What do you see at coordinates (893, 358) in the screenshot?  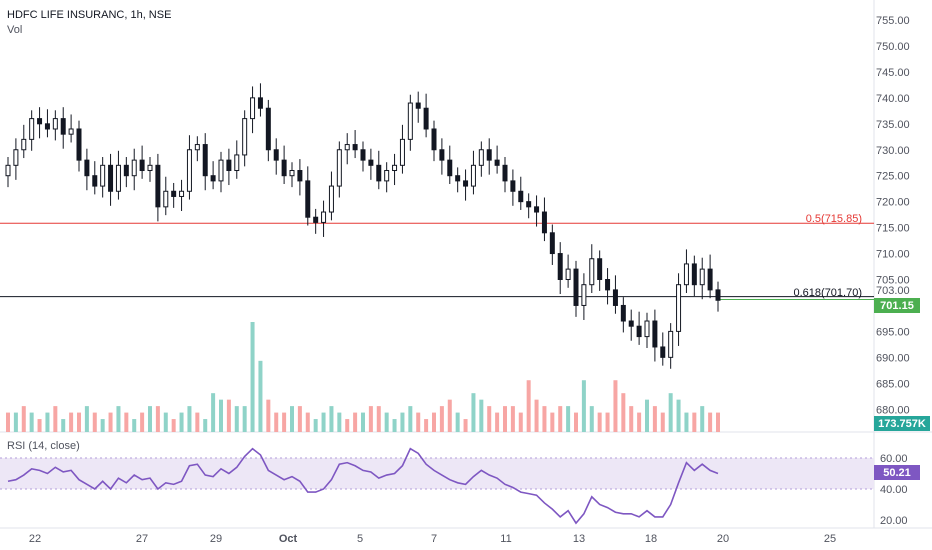 I see `price-tick-label: 690.00` at bounding box center [893, 358].